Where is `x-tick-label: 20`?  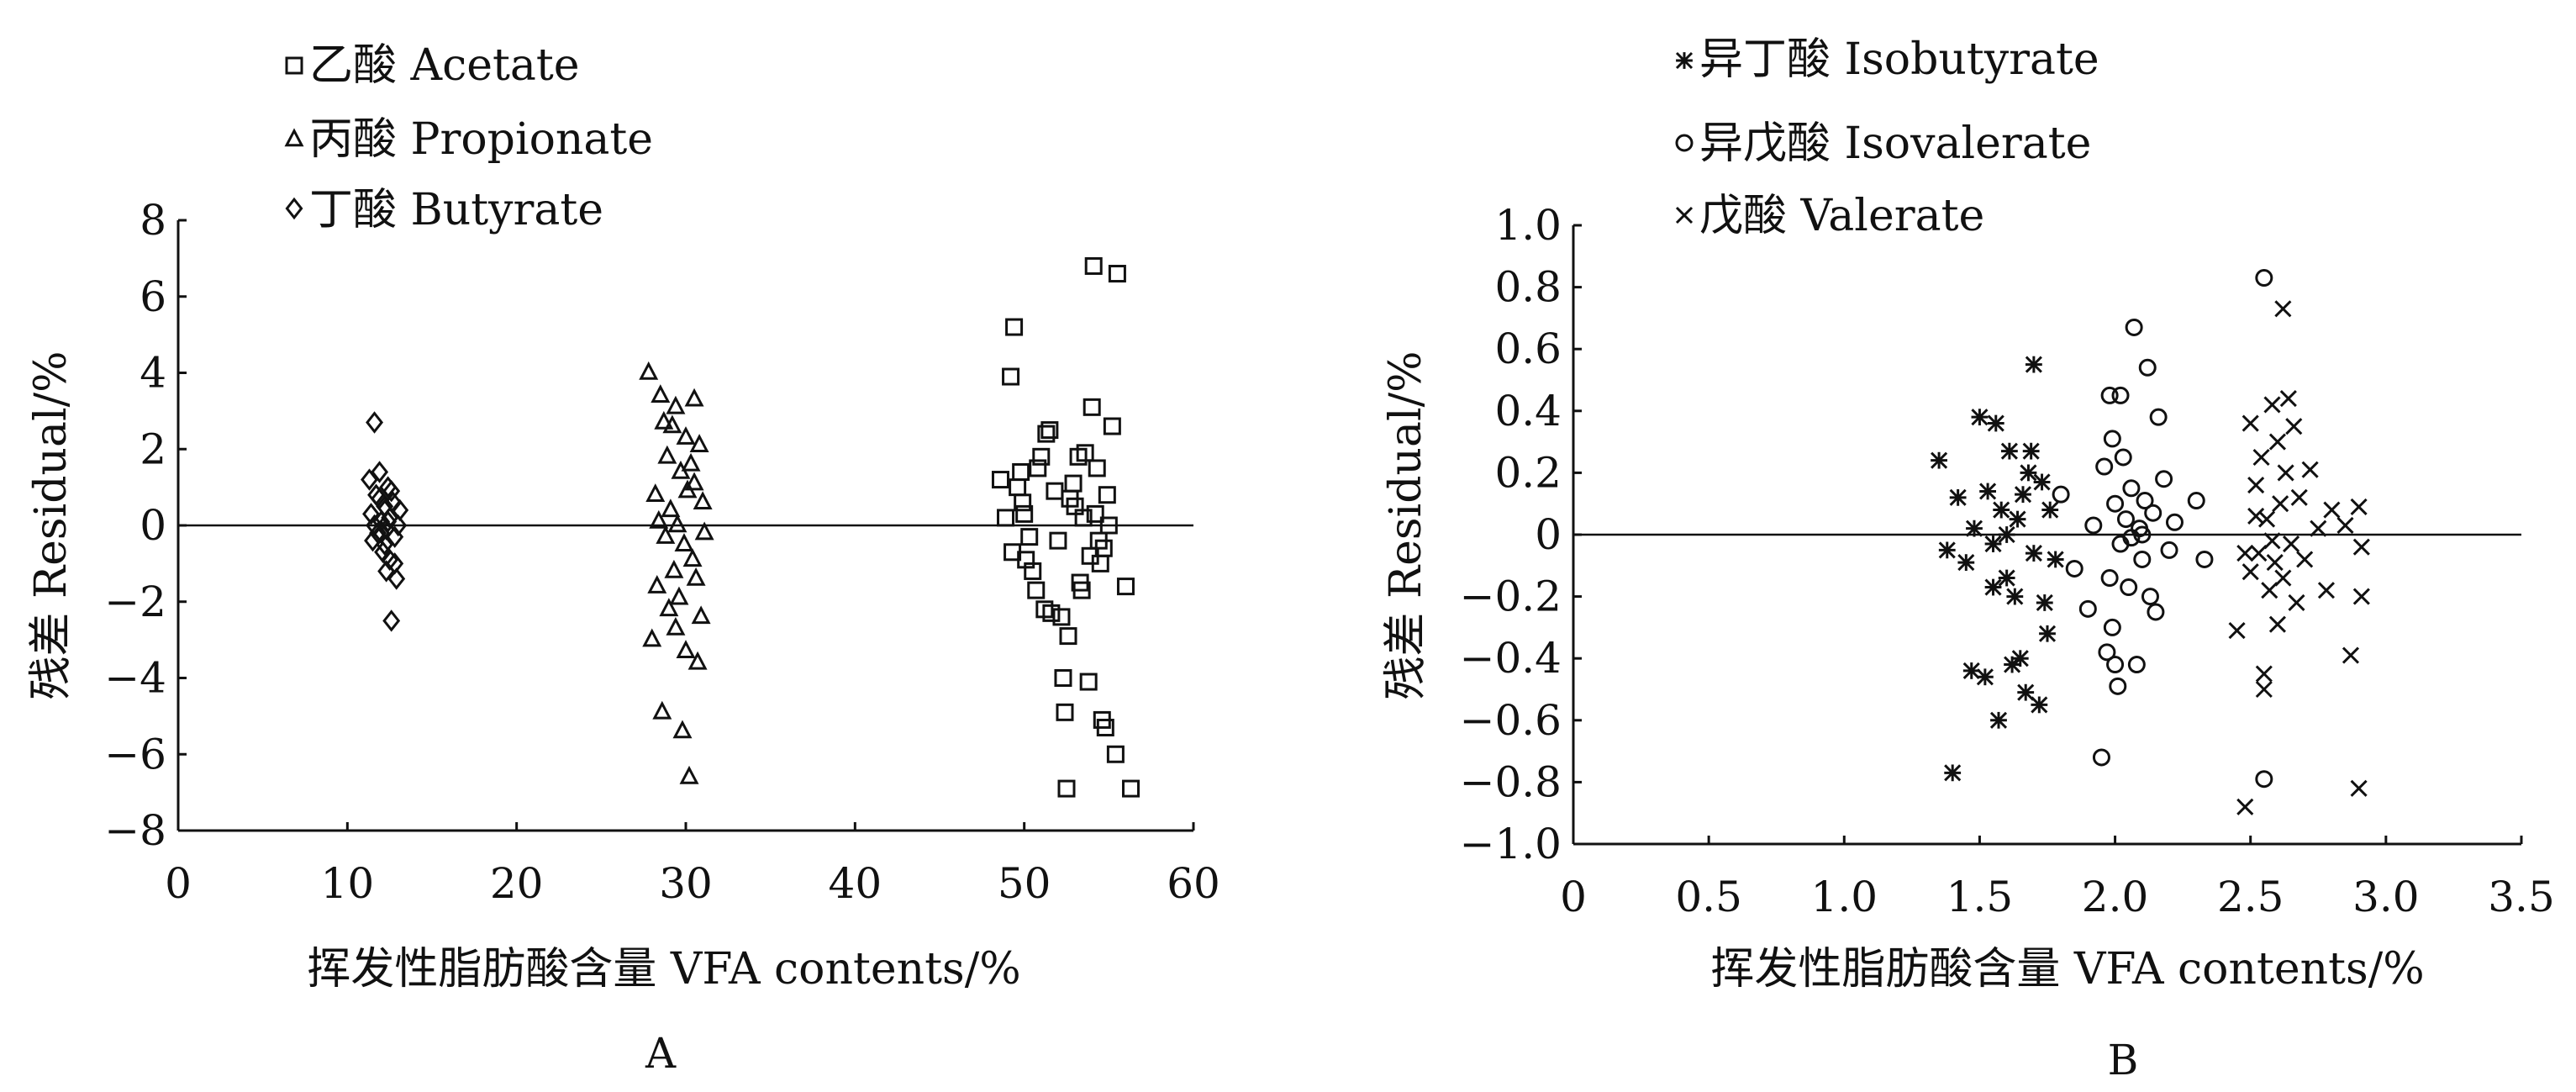
x-tick-label: 20 is located at coordinates (517, 883).